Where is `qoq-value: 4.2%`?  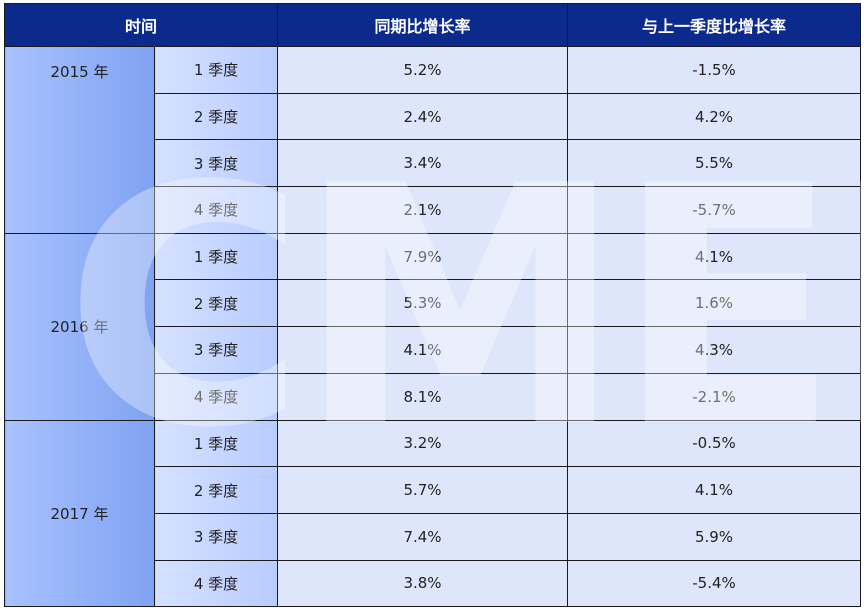
qoq-value: 4.2% is located at coordinates (714, 116).